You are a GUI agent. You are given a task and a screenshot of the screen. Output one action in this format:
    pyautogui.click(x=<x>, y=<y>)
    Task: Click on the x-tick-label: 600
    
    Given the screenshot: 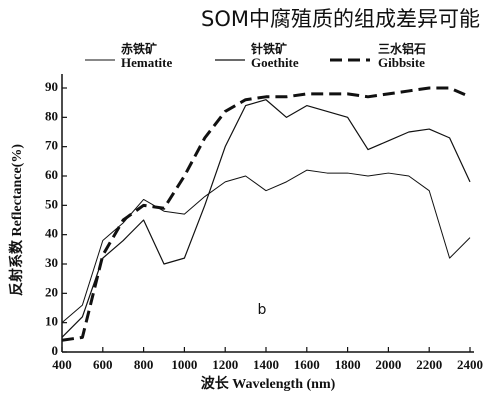 What is the action you would take?
    pyautogui.click(x=103, y=364)
    